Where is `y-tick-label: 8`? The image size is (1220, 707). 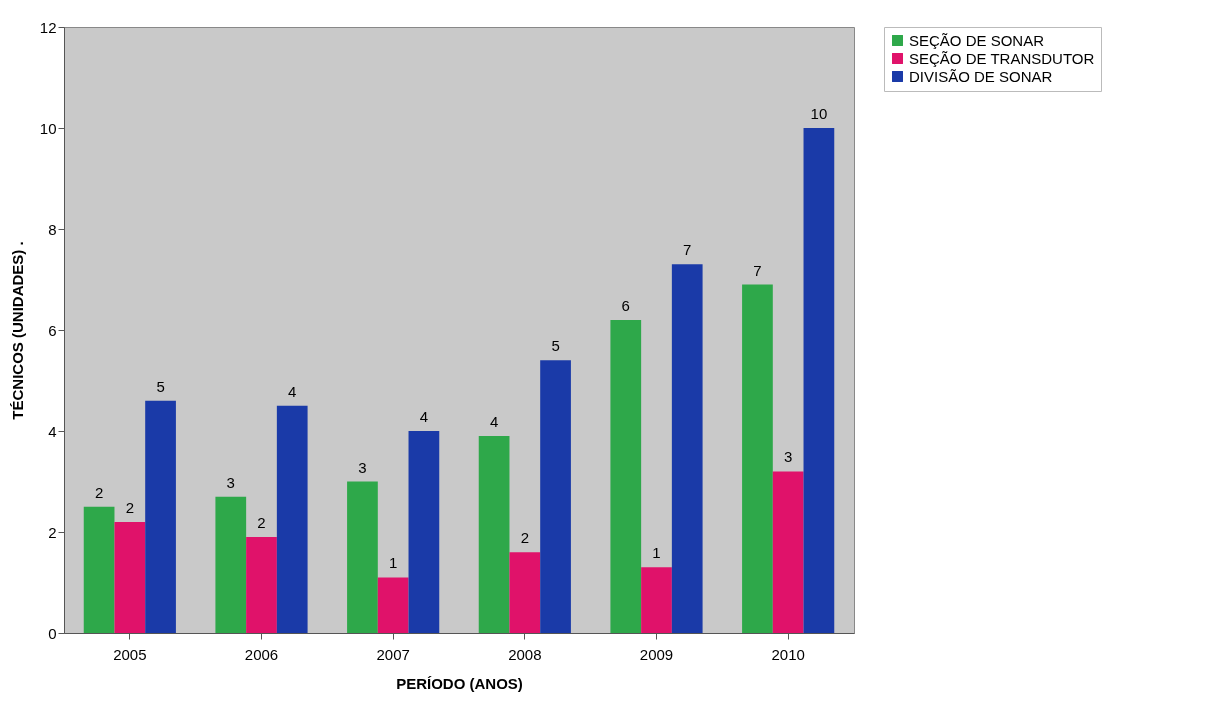
y-tick-label: 8 is located at coordinates (52, 229).